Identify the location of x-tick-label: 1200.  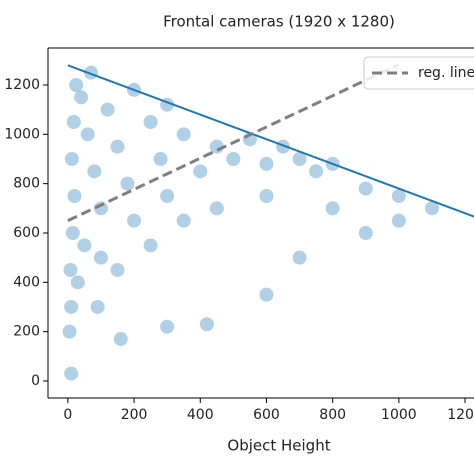
(460, 415).